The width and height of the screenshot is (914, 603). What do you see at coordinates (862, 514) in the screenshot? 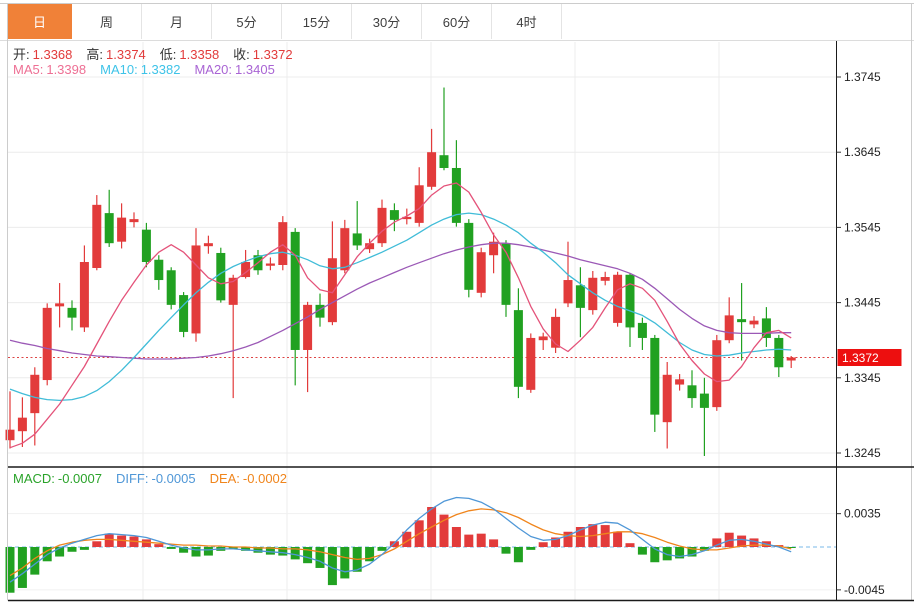
I see `axis-tick-label: 0.0035` at bounding box center [862, 514].